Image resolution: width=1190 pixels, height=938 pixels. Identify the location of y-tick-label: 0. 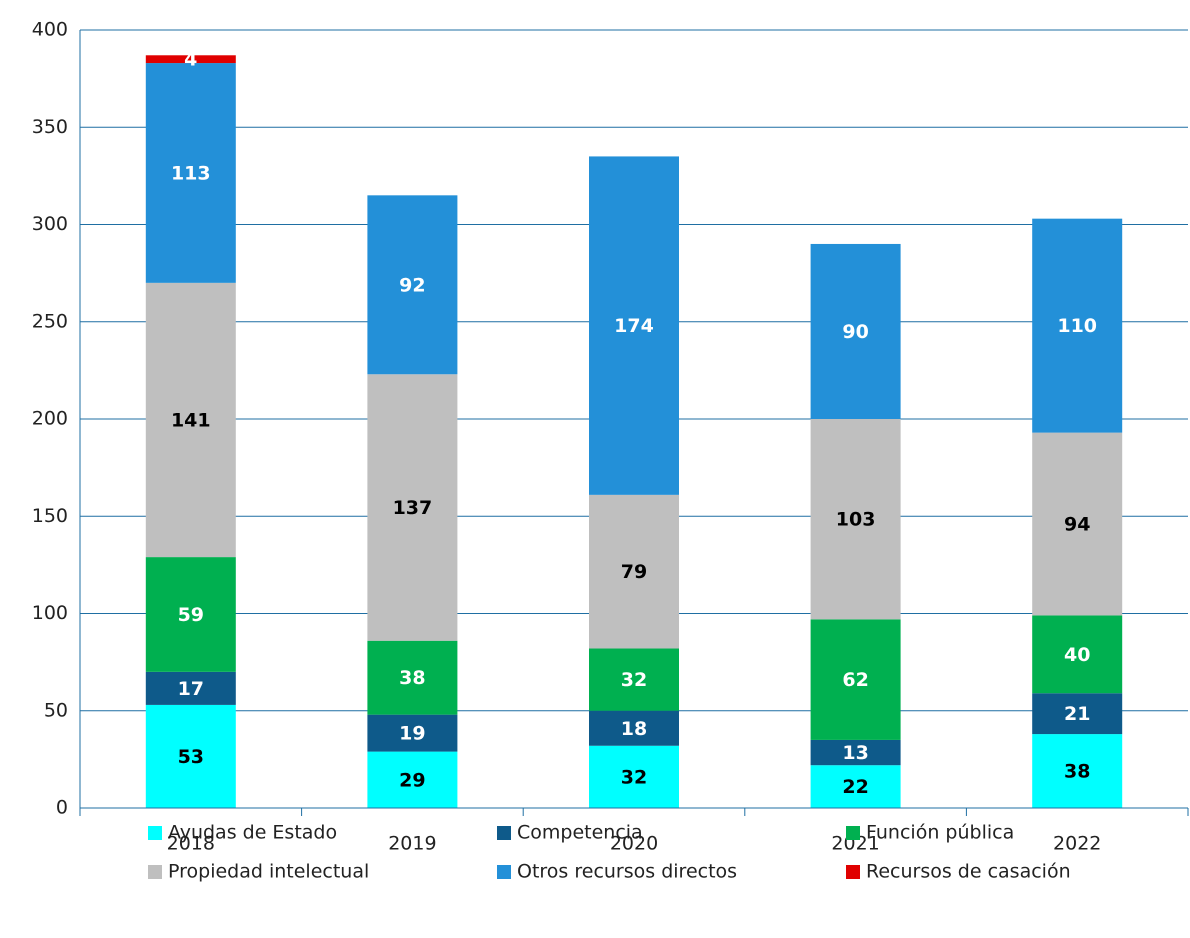
(62, 808).